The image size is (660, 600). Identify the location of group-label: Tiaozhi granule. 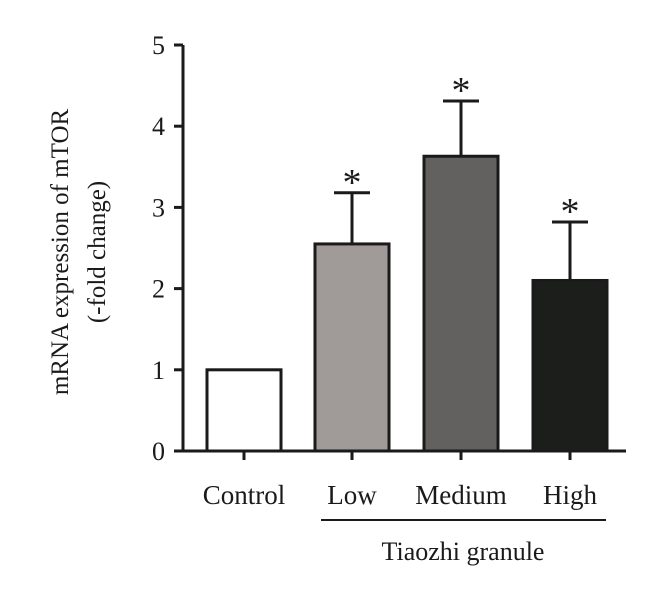
(463, 551).